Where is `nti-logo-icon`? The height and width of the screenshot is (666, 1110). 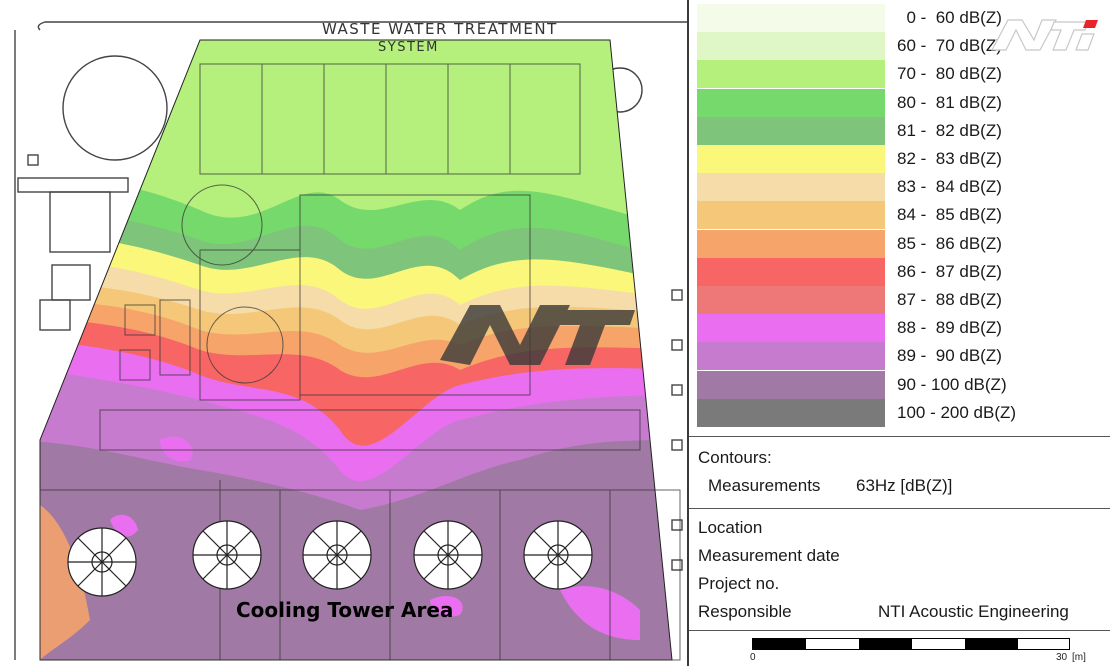
nti-logo-icon is located at coordinates (1044, 35).